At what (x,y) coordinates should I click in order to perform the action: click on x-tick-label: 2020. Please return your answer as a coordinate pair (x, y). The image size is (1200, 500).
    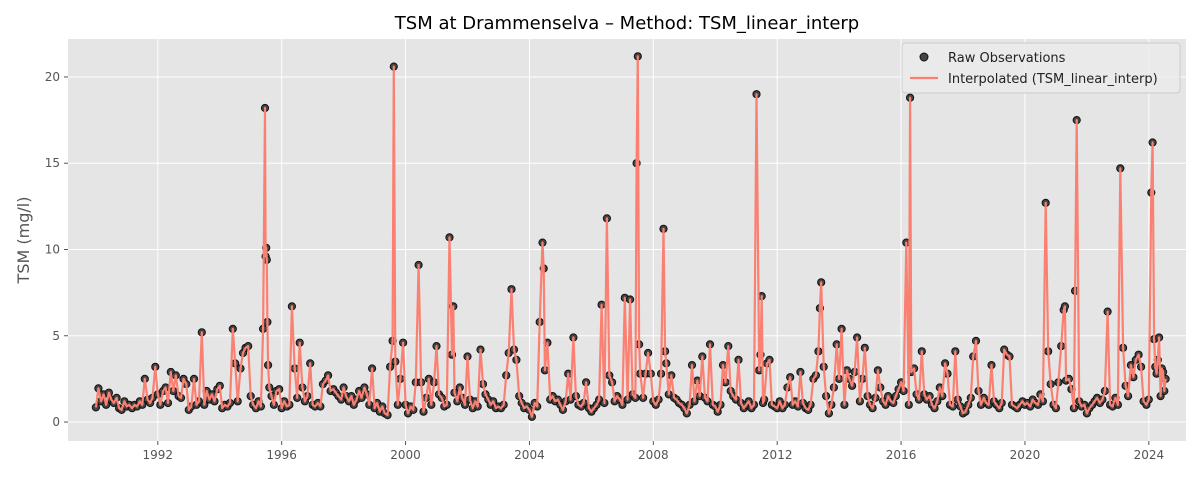
    Looking at the image, I should click on (1025, 455).